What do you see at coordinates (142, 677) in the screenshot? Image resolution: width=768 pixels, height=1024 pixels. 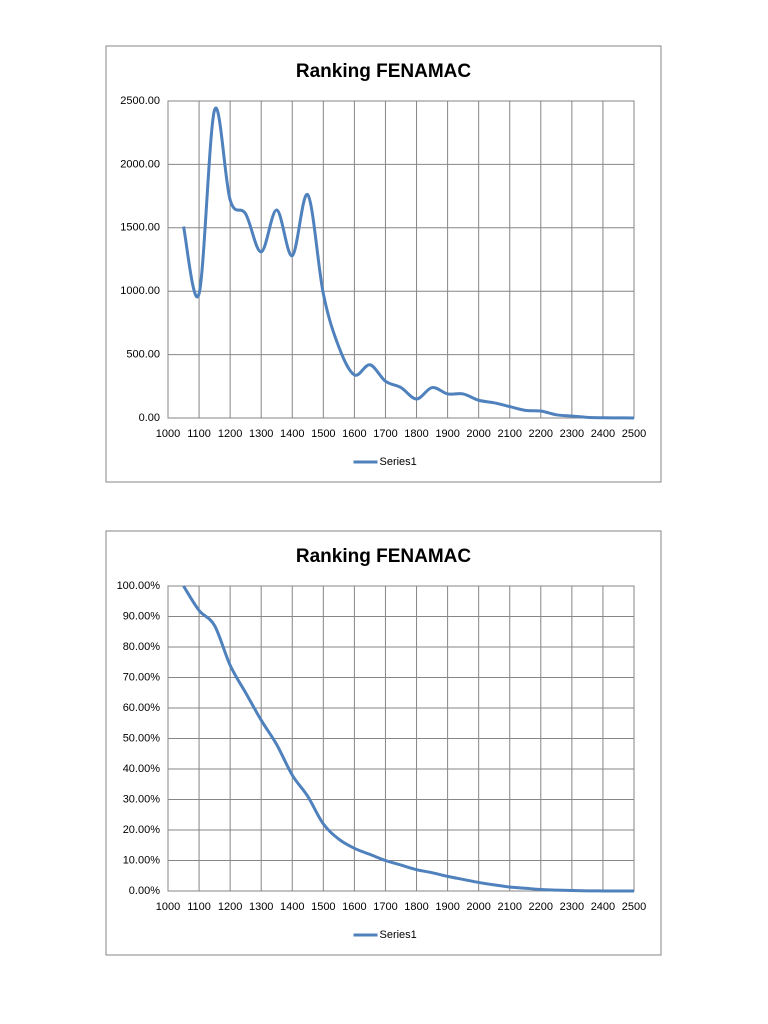 I see `y-tick-label: 70.00%` at bounding box center [142, 677].